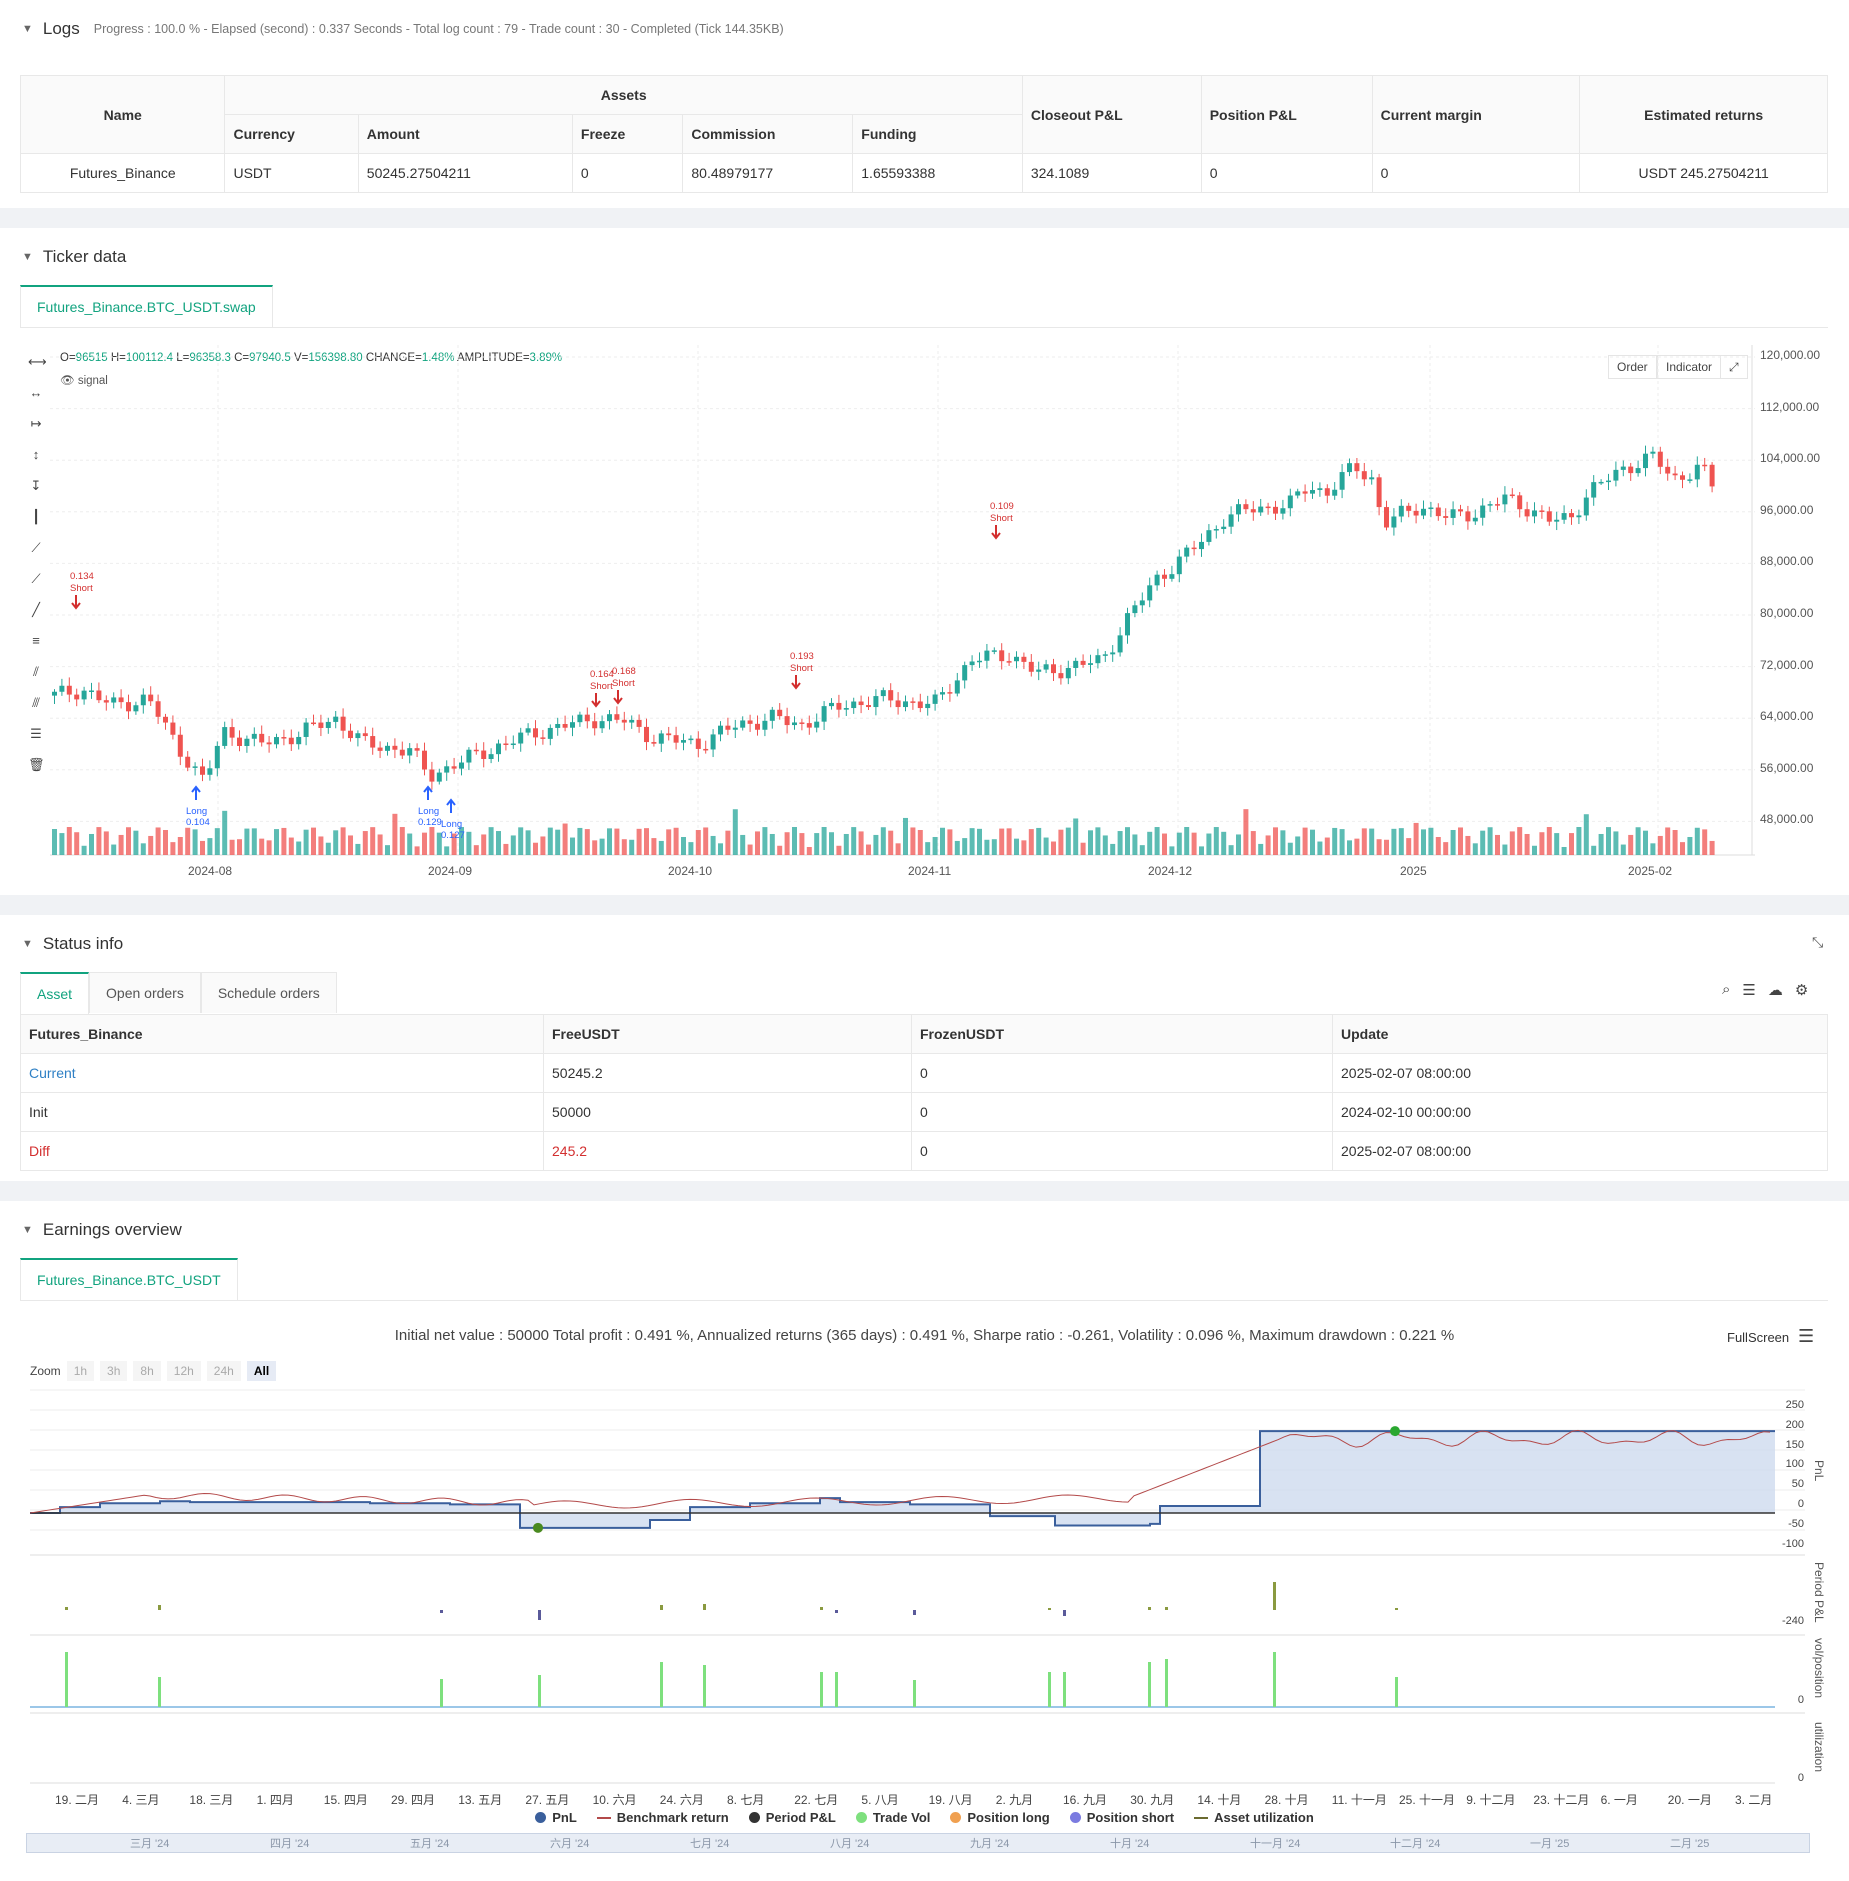 The height and width of the screenshot is (1881, 1849). What do you see at coordinates (1703, 173) in the screenshot?
I see `cell-returns: USDT 245.27504211` at bounding box center [1703, 173].